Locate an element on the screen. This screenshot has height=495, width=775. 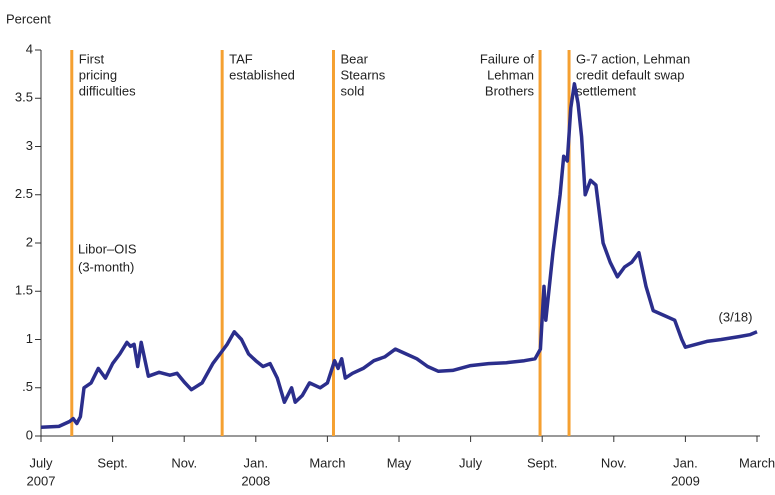
event-label: Stearns is located at coordinates (362, 74).